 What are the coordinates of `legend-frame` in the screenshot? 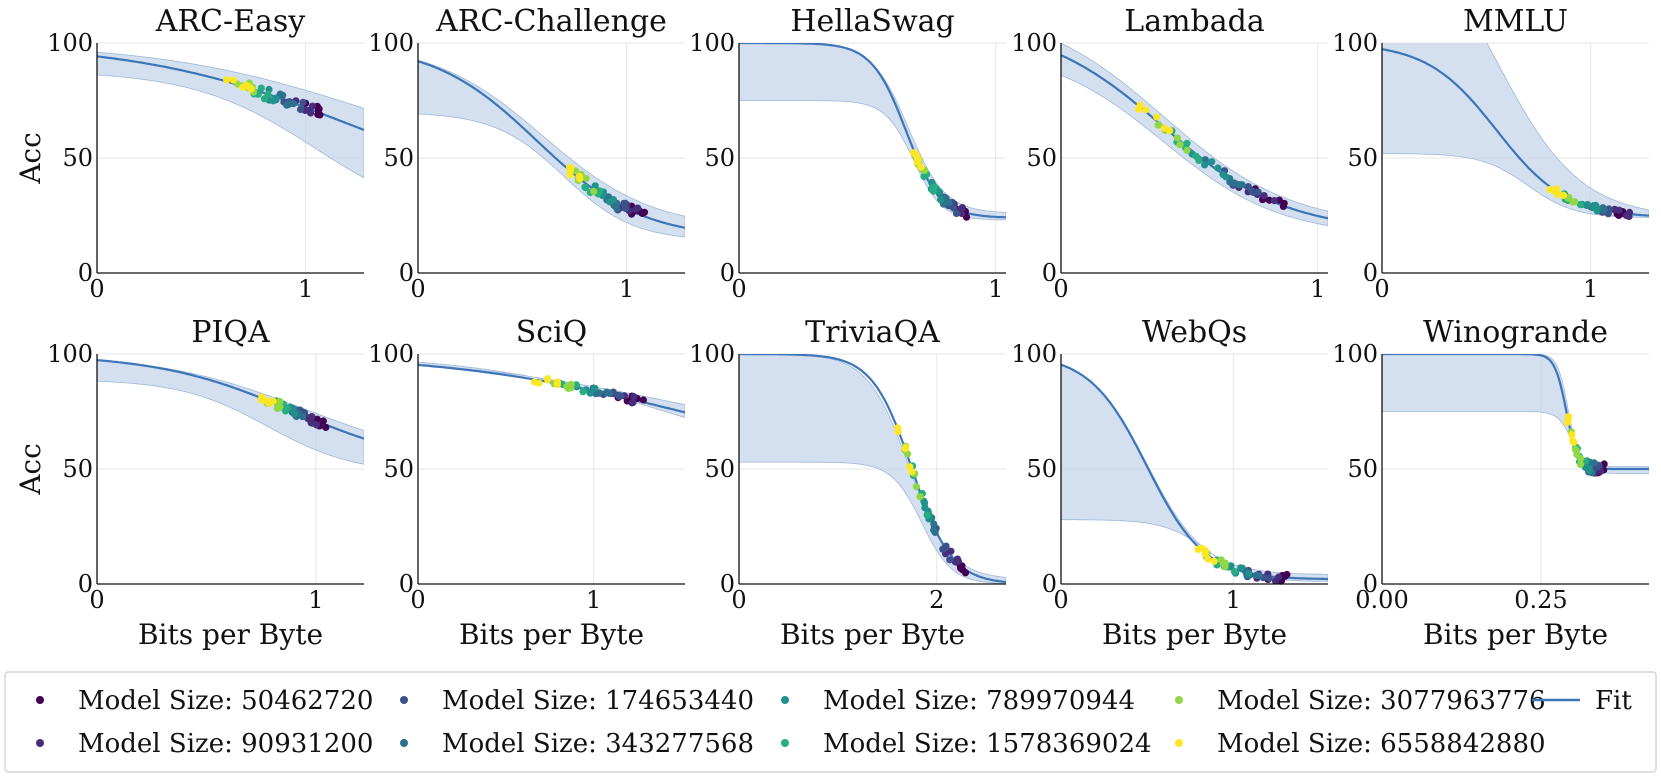 It's located at (830, 722).